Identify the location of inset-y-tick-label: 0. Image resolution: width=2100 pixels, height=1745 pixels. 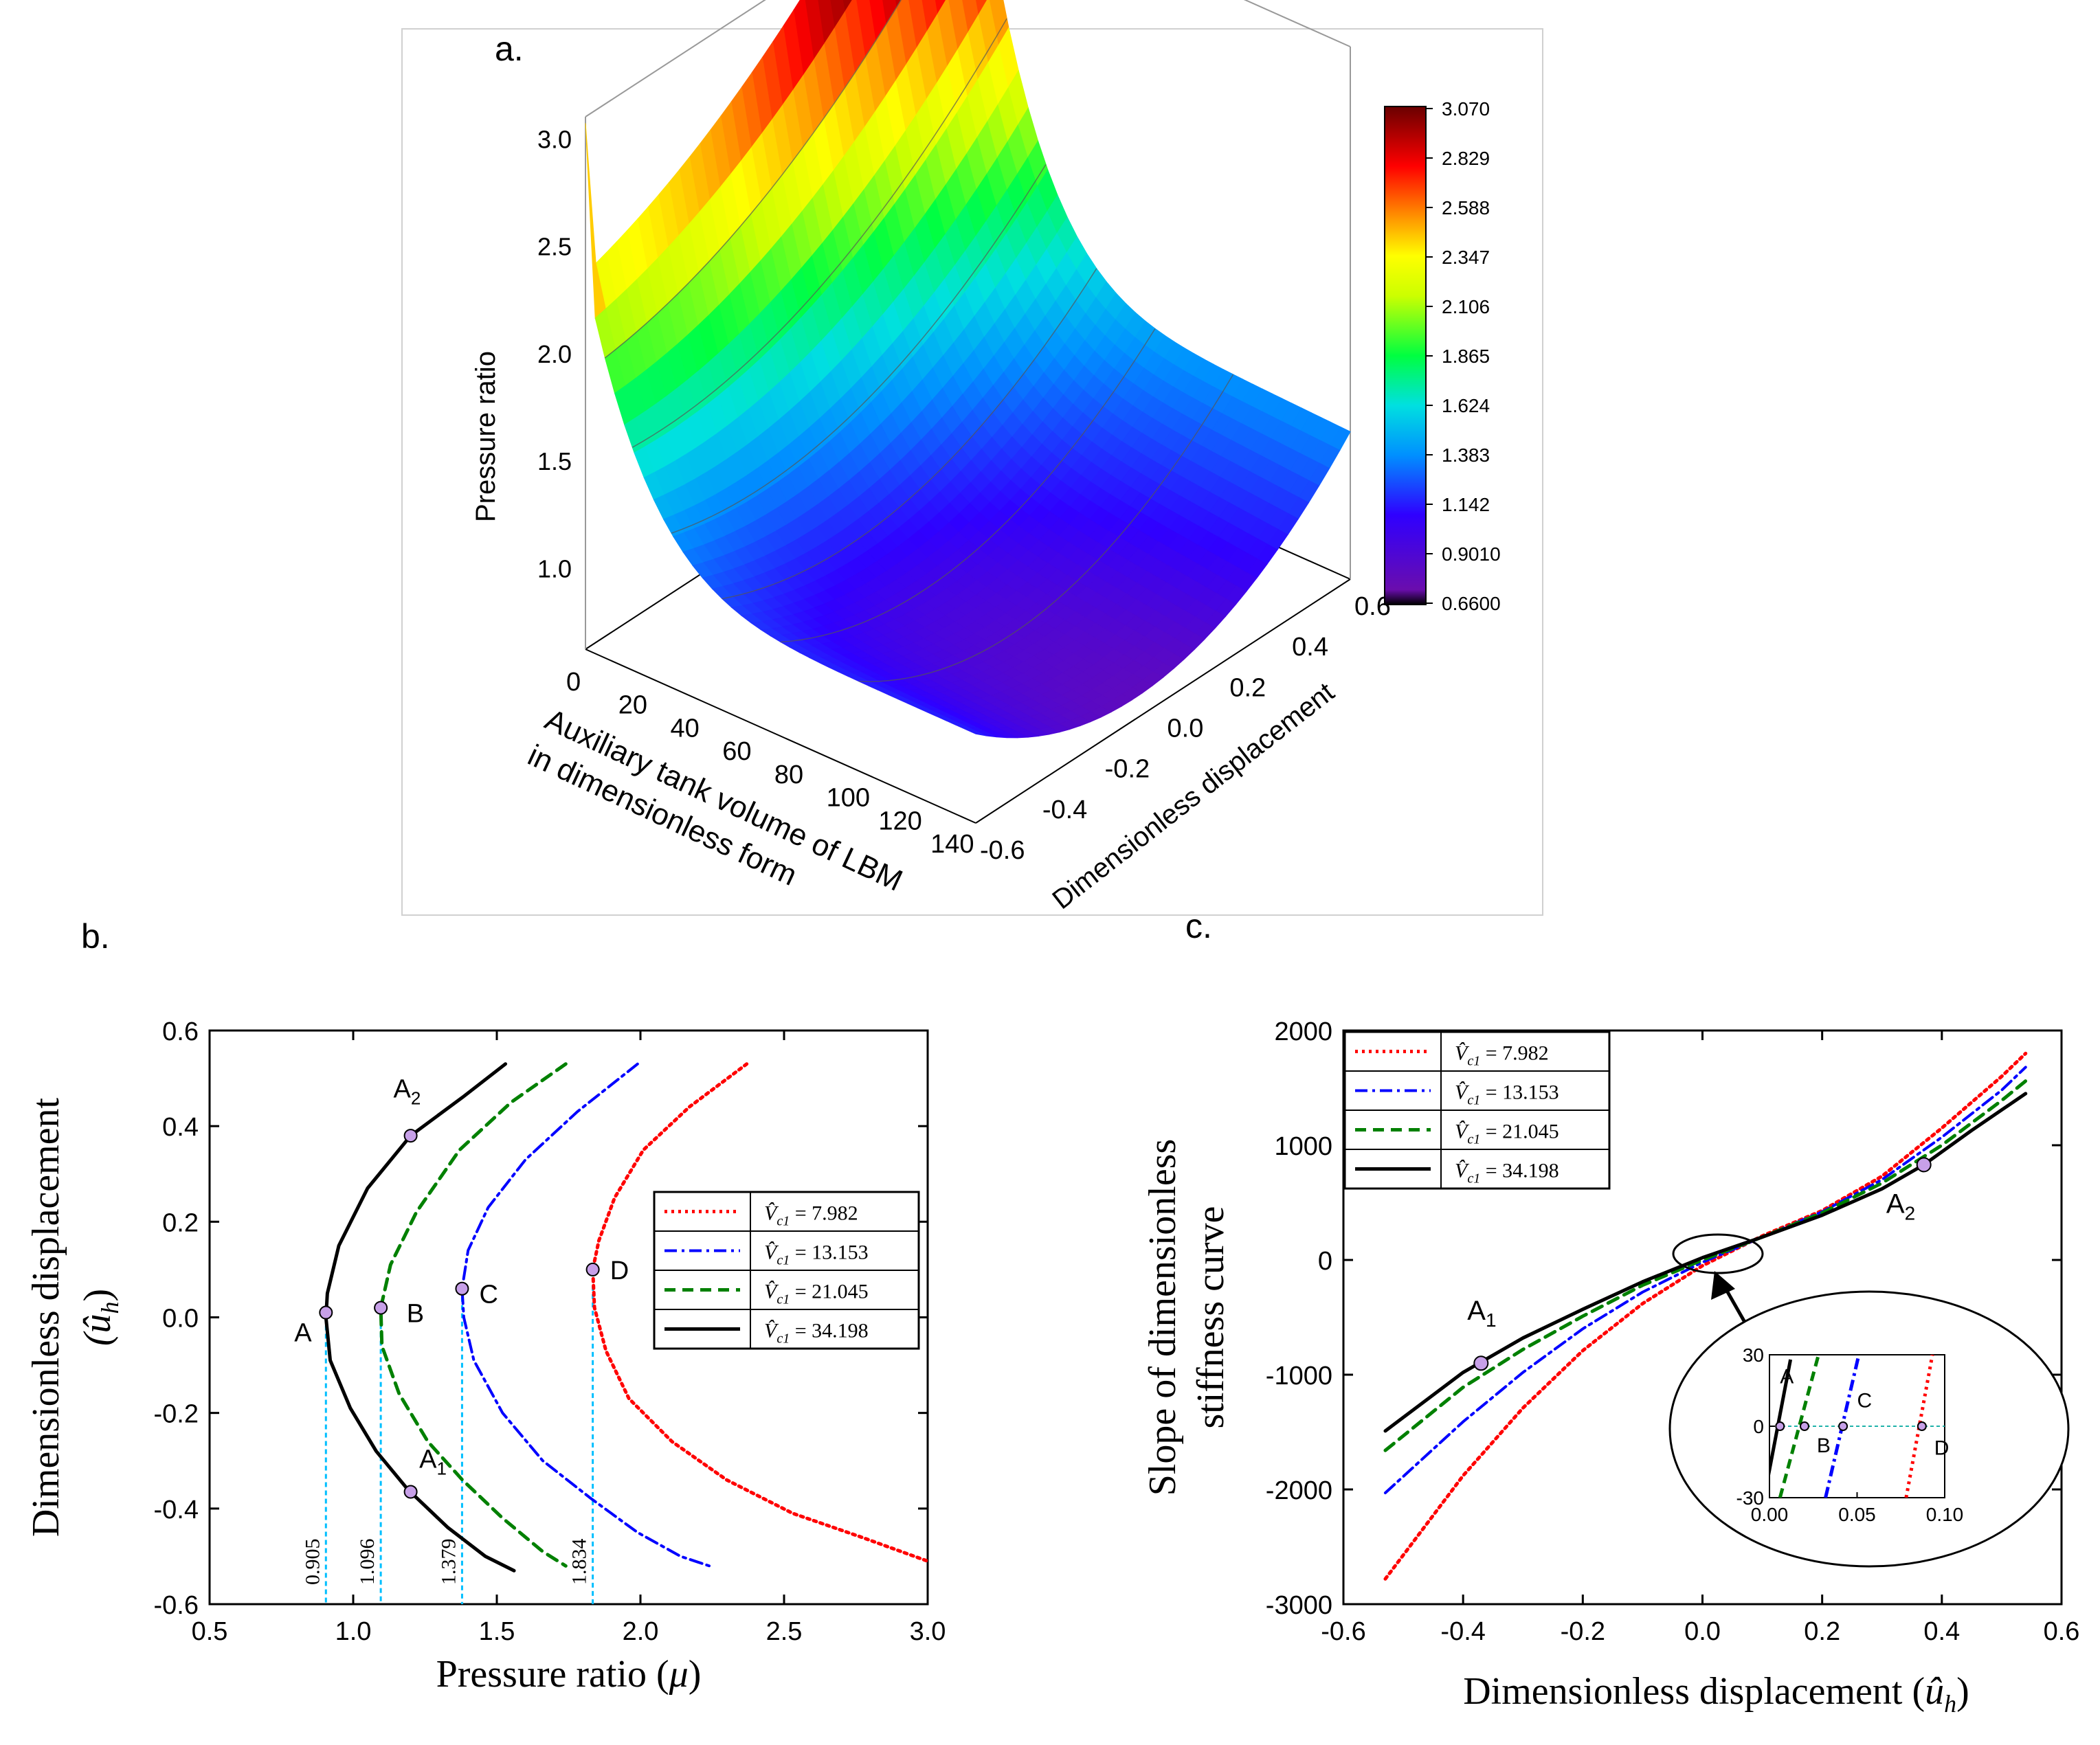
(1758, 1426).